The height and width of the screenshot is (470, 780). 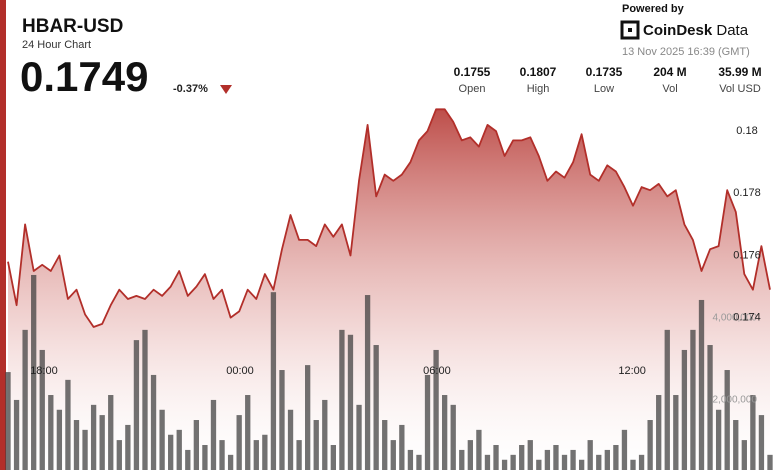 I want to click on logo-icon, so click(x=630, y=30).